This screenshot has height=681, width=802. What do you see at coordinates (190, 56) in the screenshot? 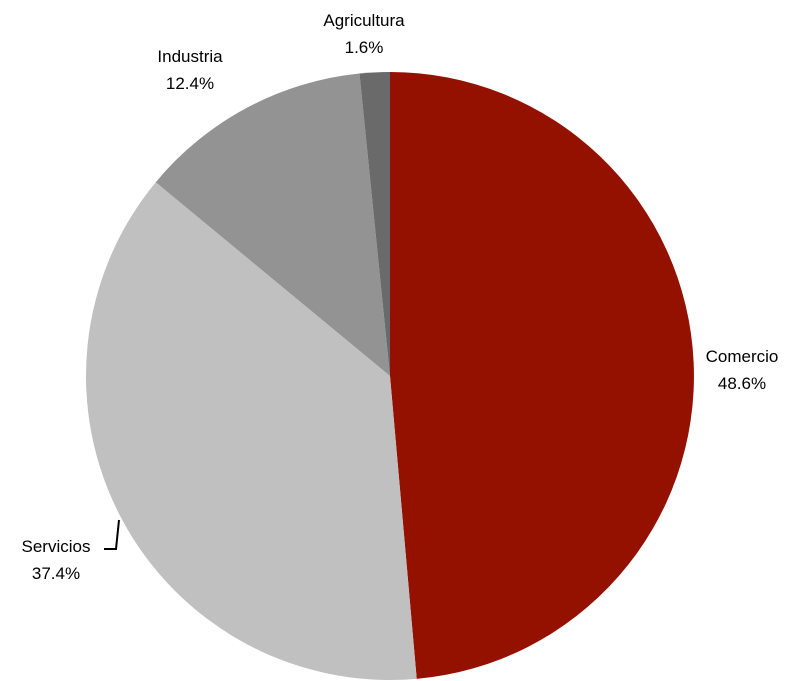
I see `slice-label-name: Industria` at bounding box center [190, 56].